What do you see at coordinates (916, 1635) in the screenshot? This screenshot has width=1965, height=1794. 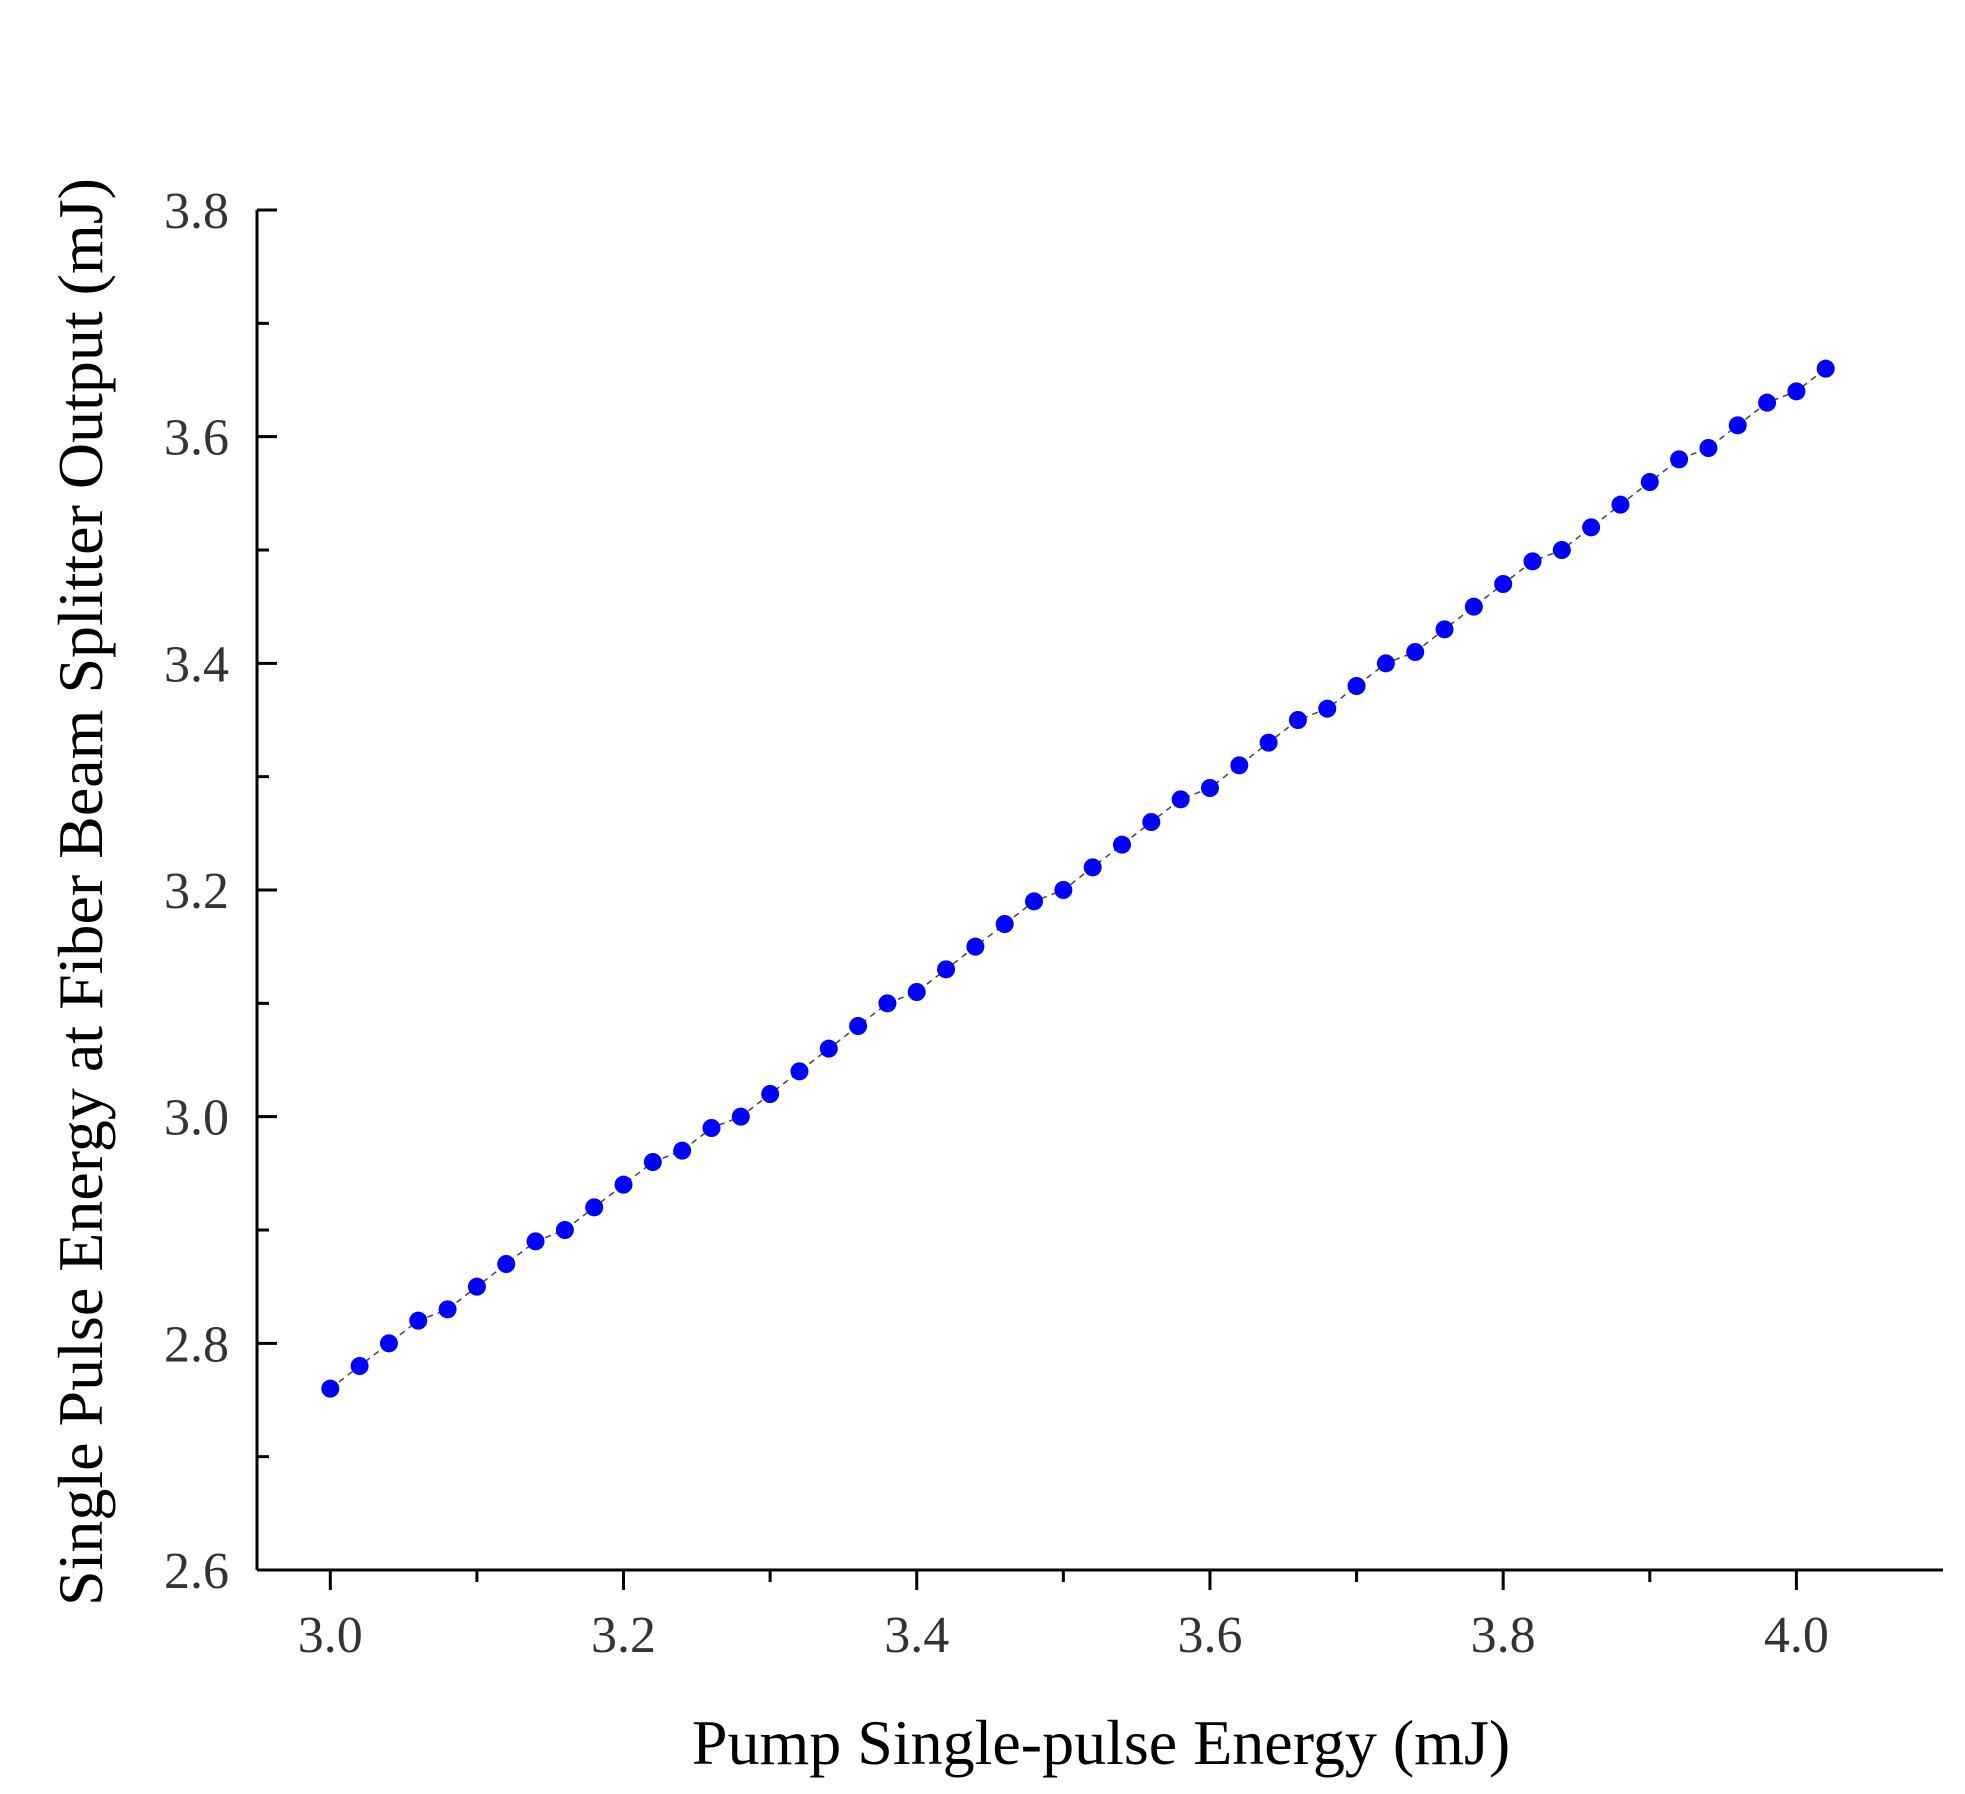 I see `x-tick-label-2: 3.4` at bounding box center [916, 1635].